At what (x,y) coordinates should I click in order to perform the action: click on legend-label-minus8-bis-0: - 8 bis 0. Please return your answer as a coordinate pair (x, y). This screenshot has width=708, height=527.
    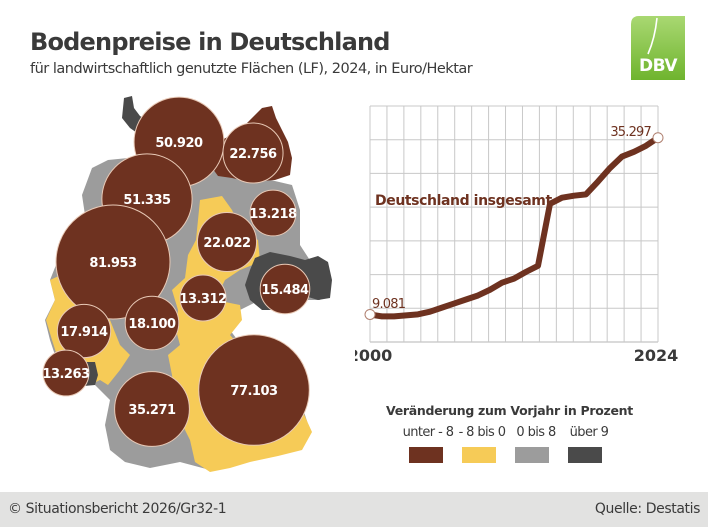
    Looking at the image, I should click on (482, 432).